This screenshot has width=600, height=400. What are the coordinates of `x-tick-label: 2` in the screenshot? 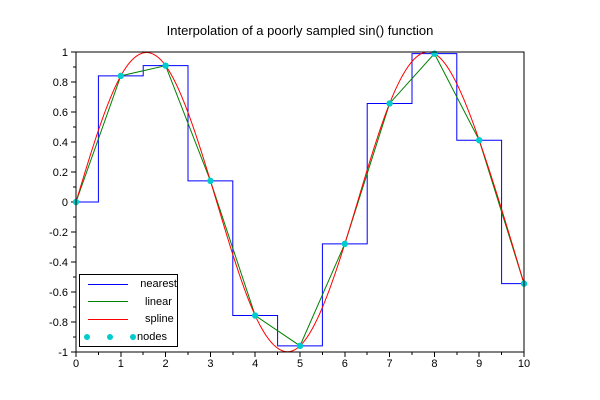 It's located at (166, 364).